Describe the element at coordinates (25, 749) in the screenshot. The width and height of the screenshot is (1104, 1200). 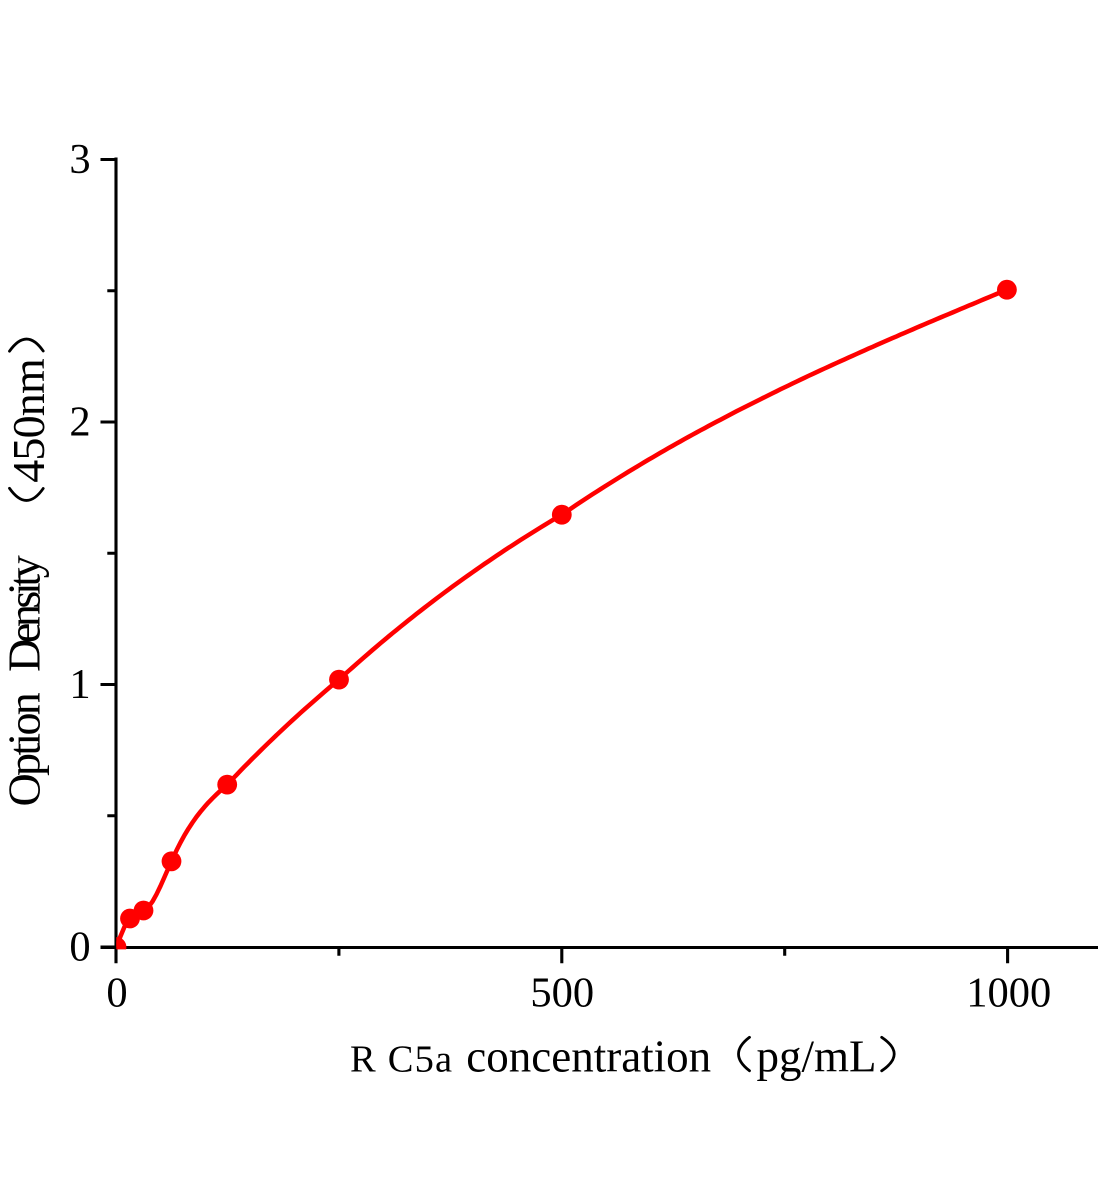
I see `svg-text: Option` at that location.